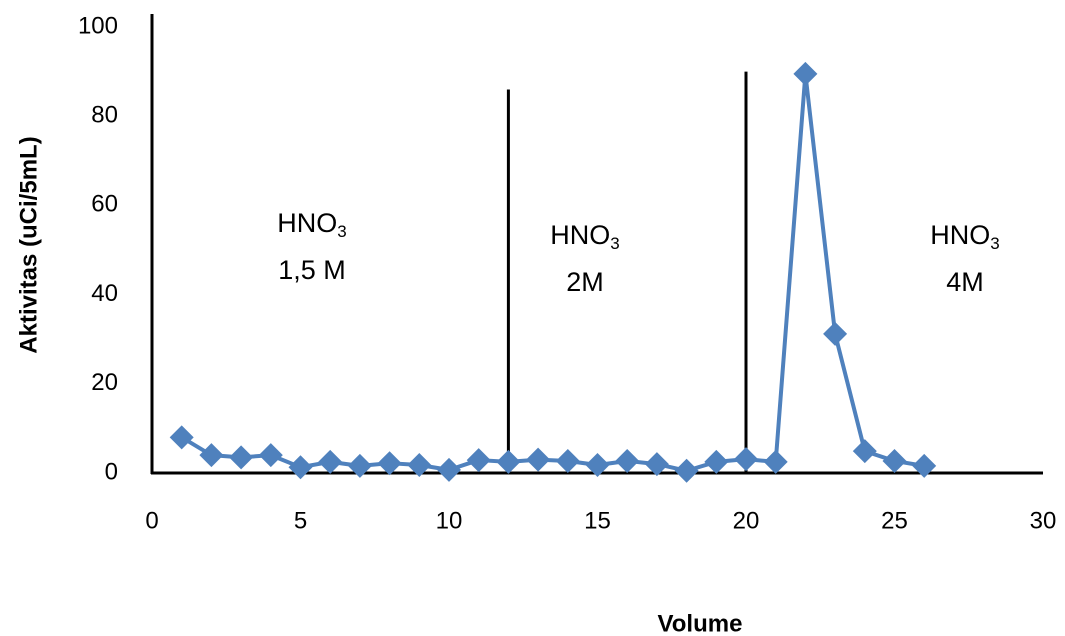 The height and width of the screenshot is (636, 1065). I want to click on y-tick-label: 100, so click(98, 25).